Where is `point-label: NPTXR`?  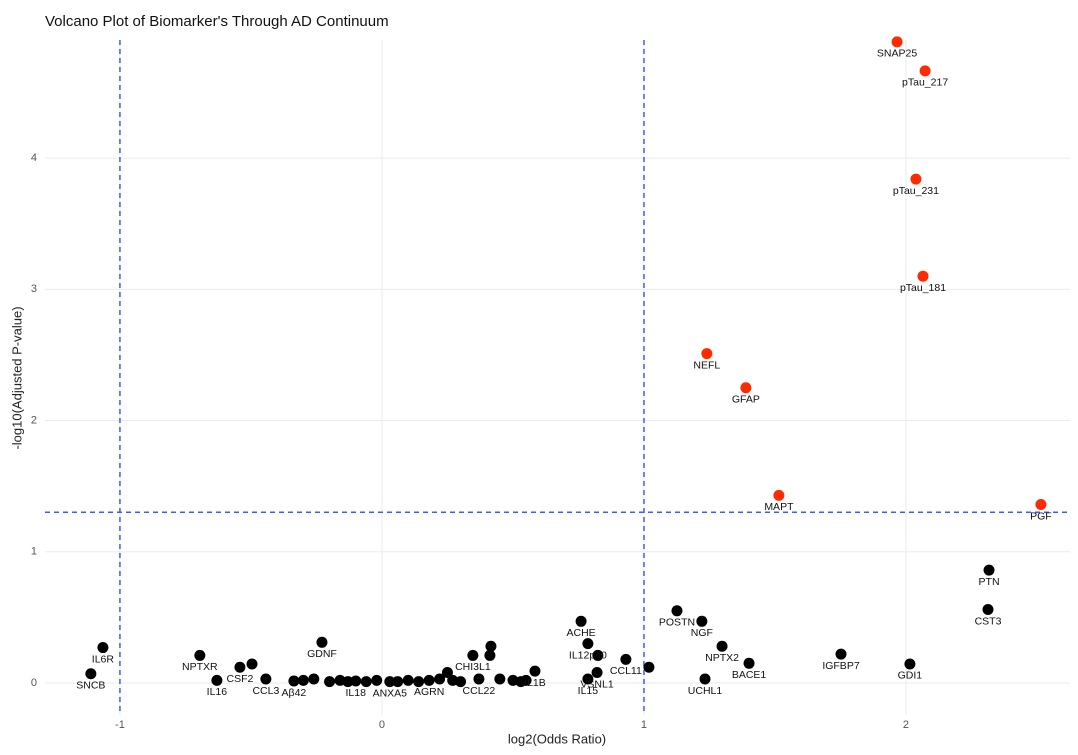 point-label: NPTXR is located at coordinates (200, 667).